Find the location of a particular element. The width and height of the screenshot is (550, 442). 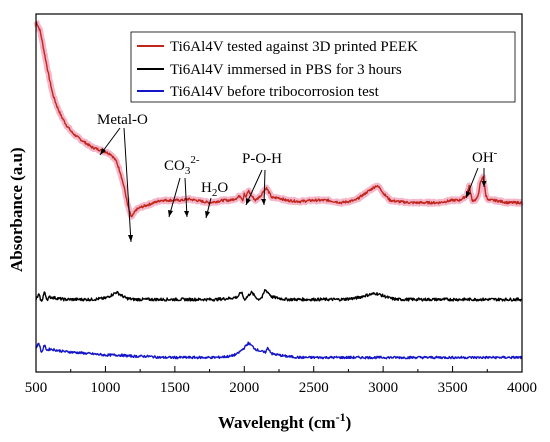

annotation-h2o-arrowhead is located at coordinates (207, 214).